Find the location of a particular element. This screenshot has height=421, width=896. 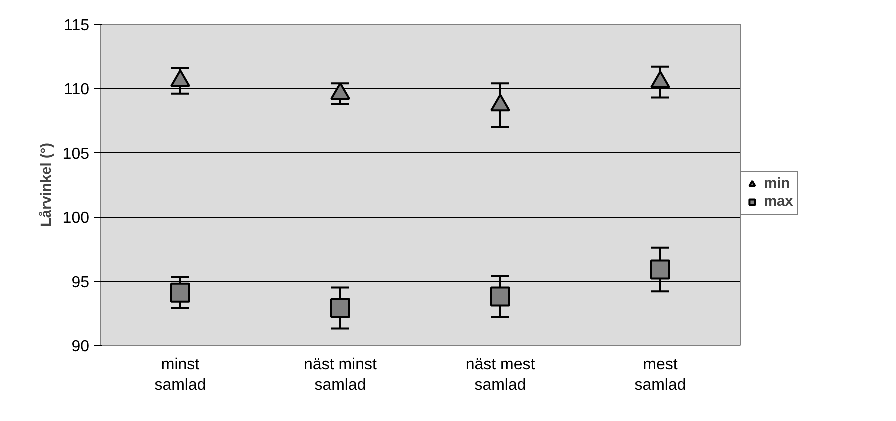

x-tick-label: minst samlad is located at coordinates (180, 375).